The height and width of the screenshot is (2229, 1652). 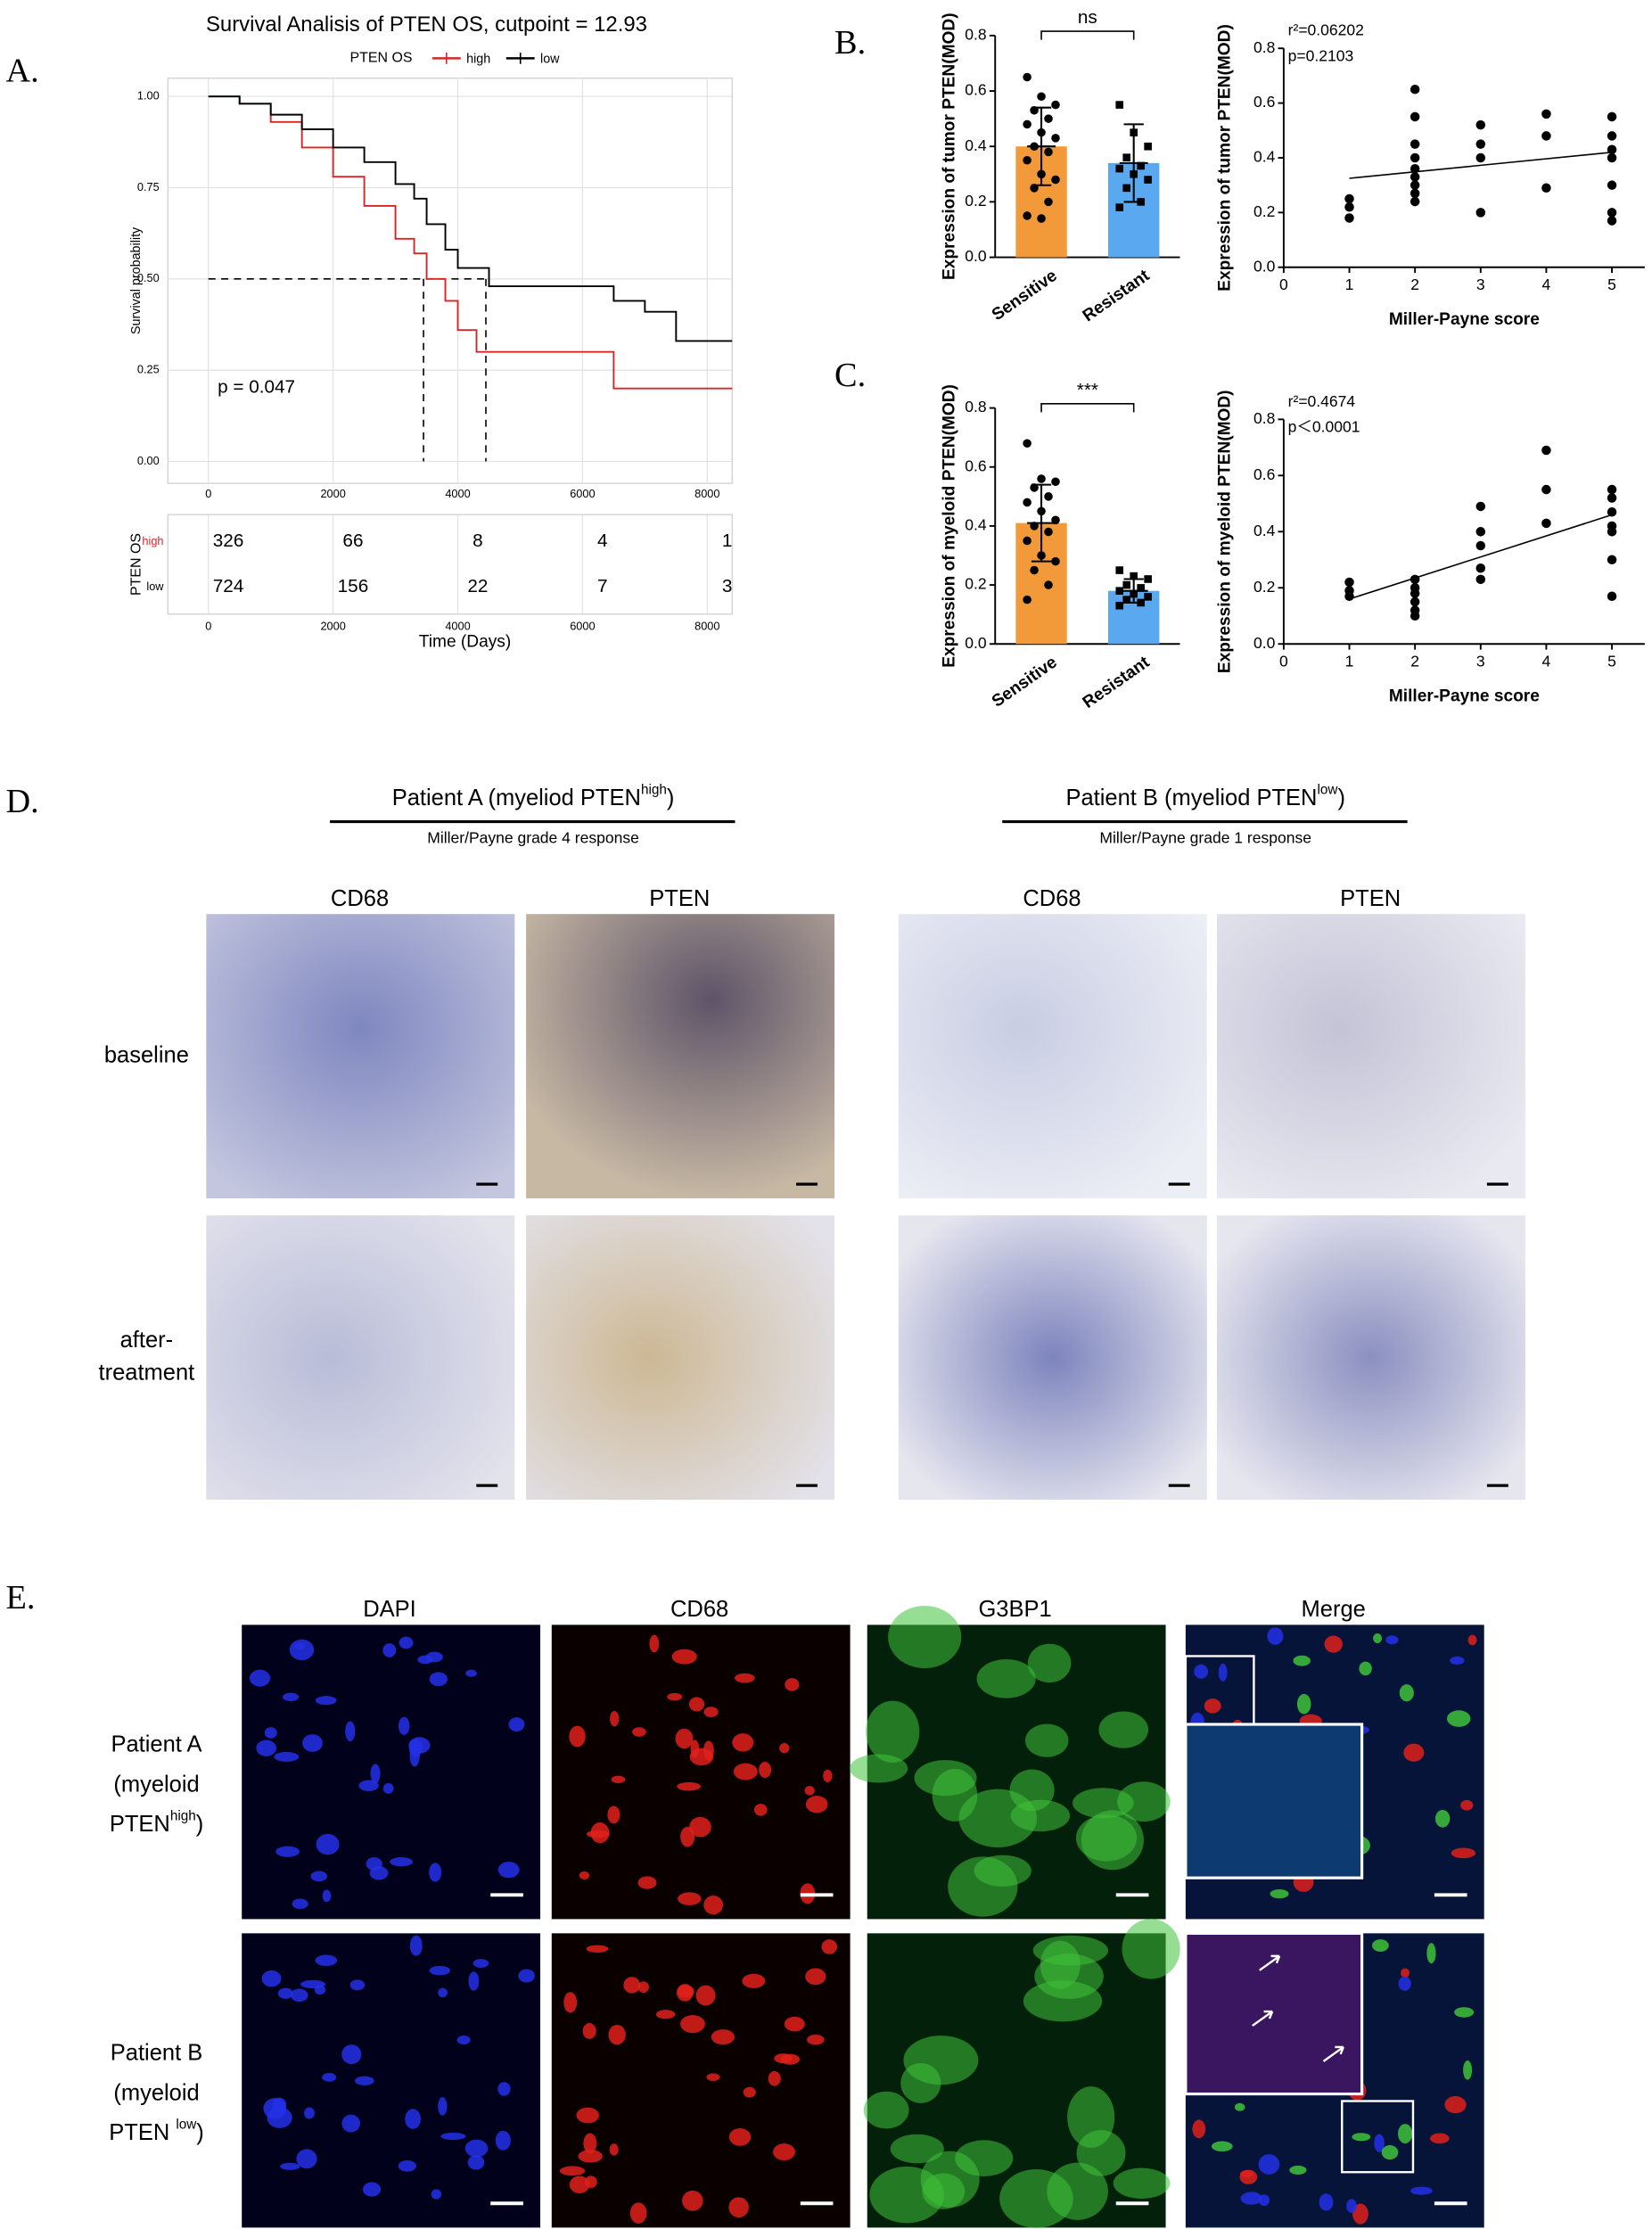 What do you see at coordinates (478, 541) in the screenshot?
I see `risk-count: 8` at bounding box center [478, 541].